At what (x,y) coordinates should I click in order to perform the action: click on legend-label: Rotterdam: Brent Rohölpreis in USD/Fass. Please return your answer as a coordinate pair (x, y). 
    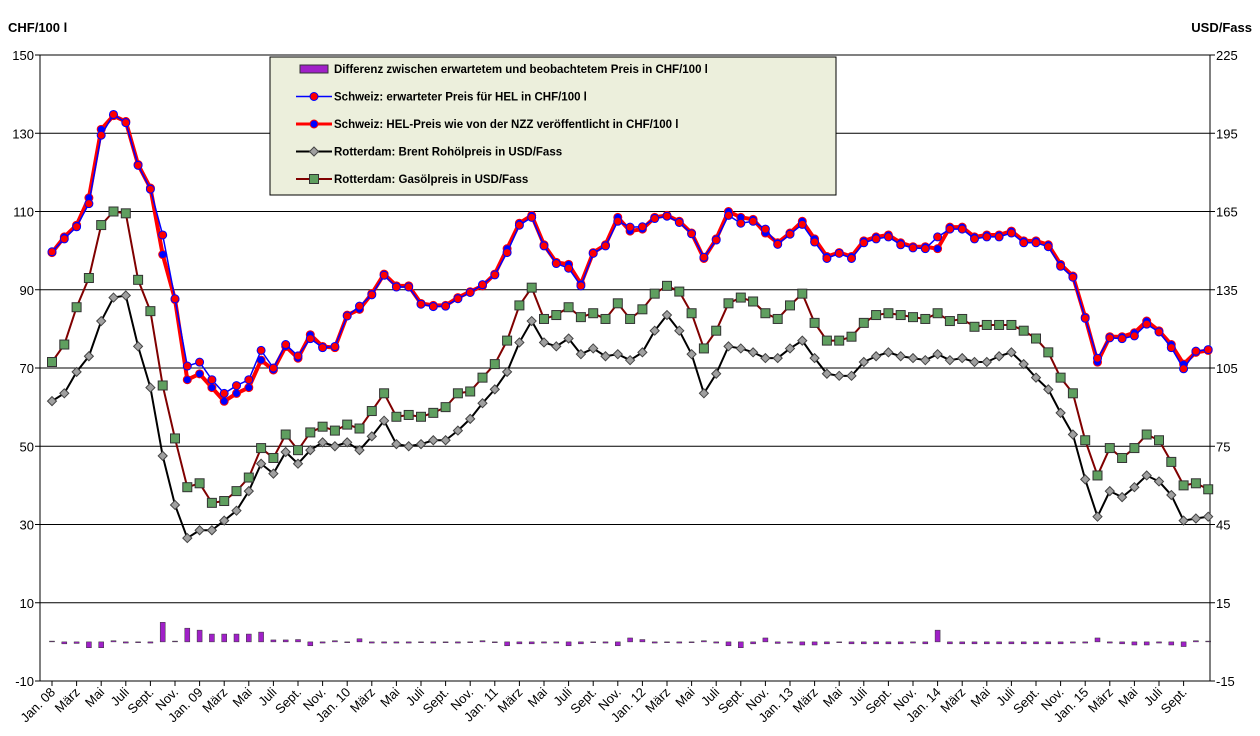
    Looking at the image, I should click on (448, 153).